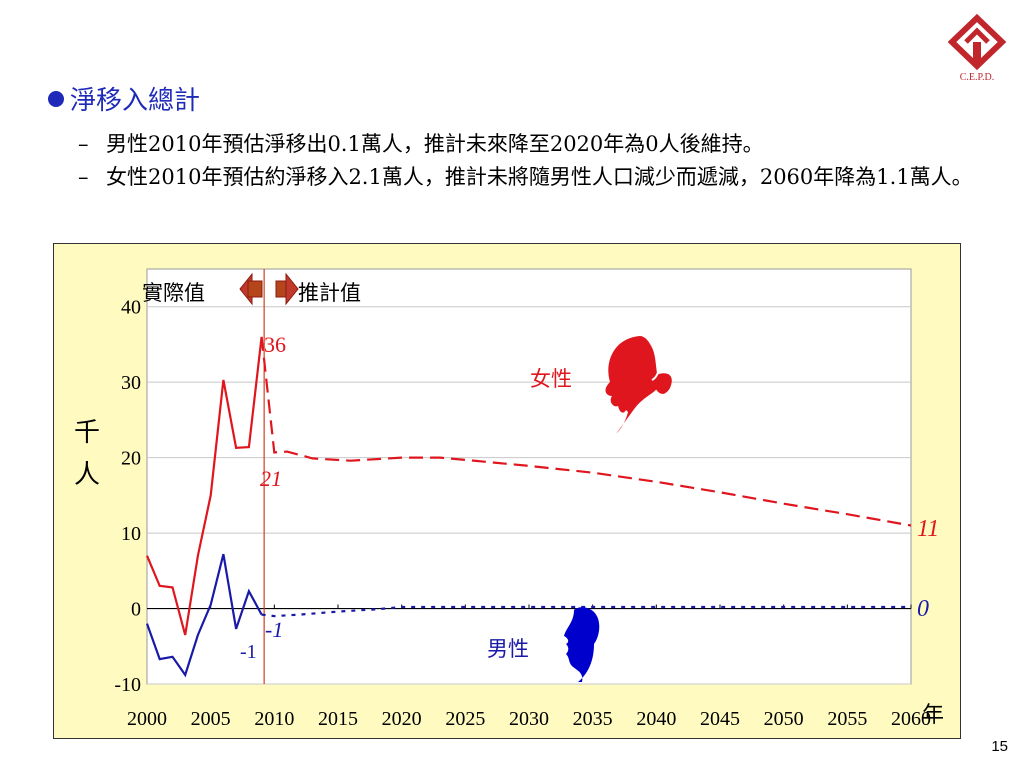 This screenshot has height=768, width=1024. I want to click on actual-label: 實際值, so click(173, 293).